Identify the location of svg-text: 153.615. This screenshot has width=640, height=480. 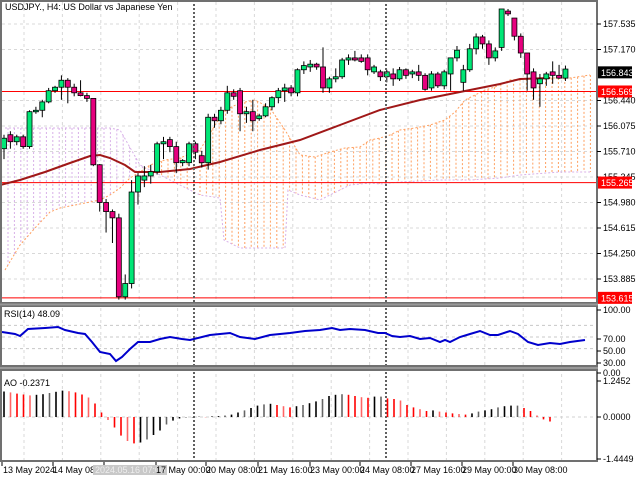
(617, 298).